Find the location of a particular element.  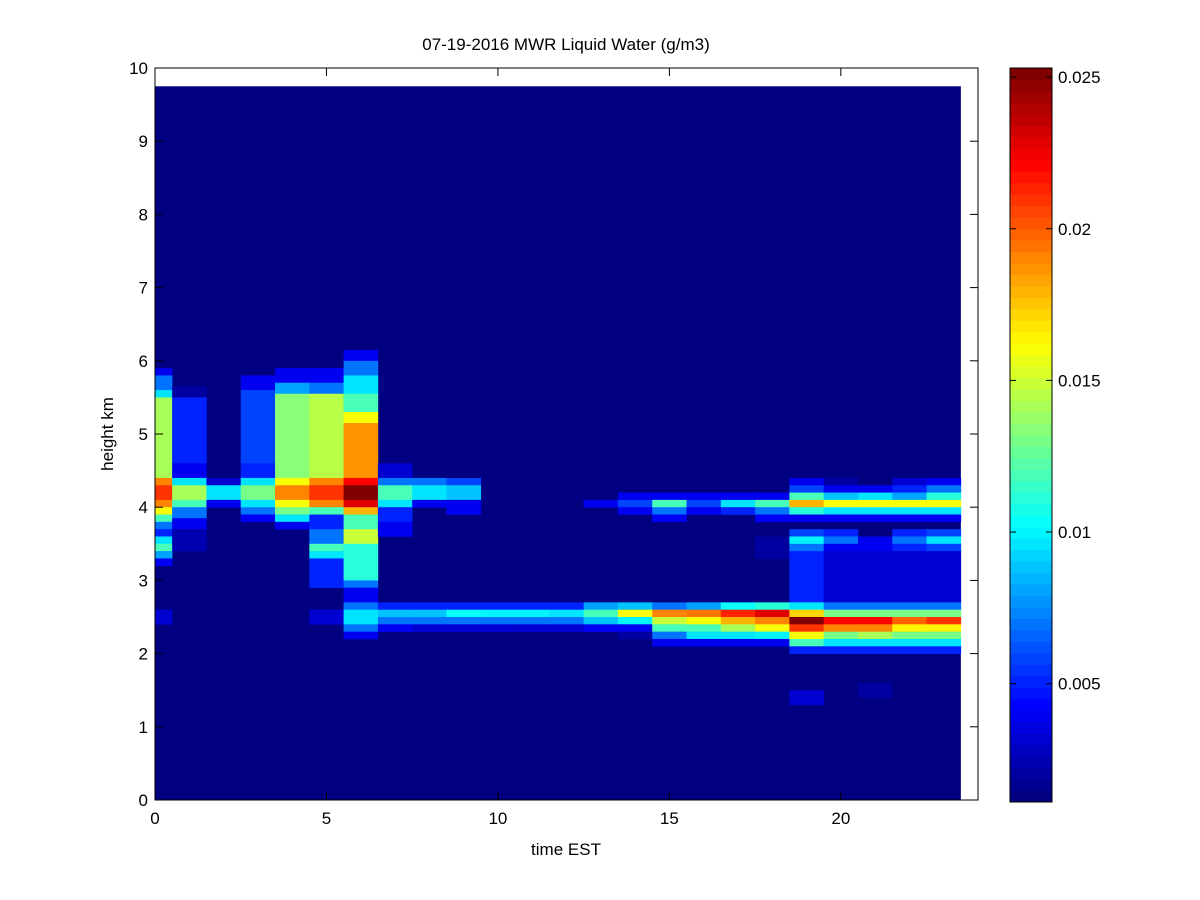

y-tick-label: 5 is located at coordinates (143, 434).